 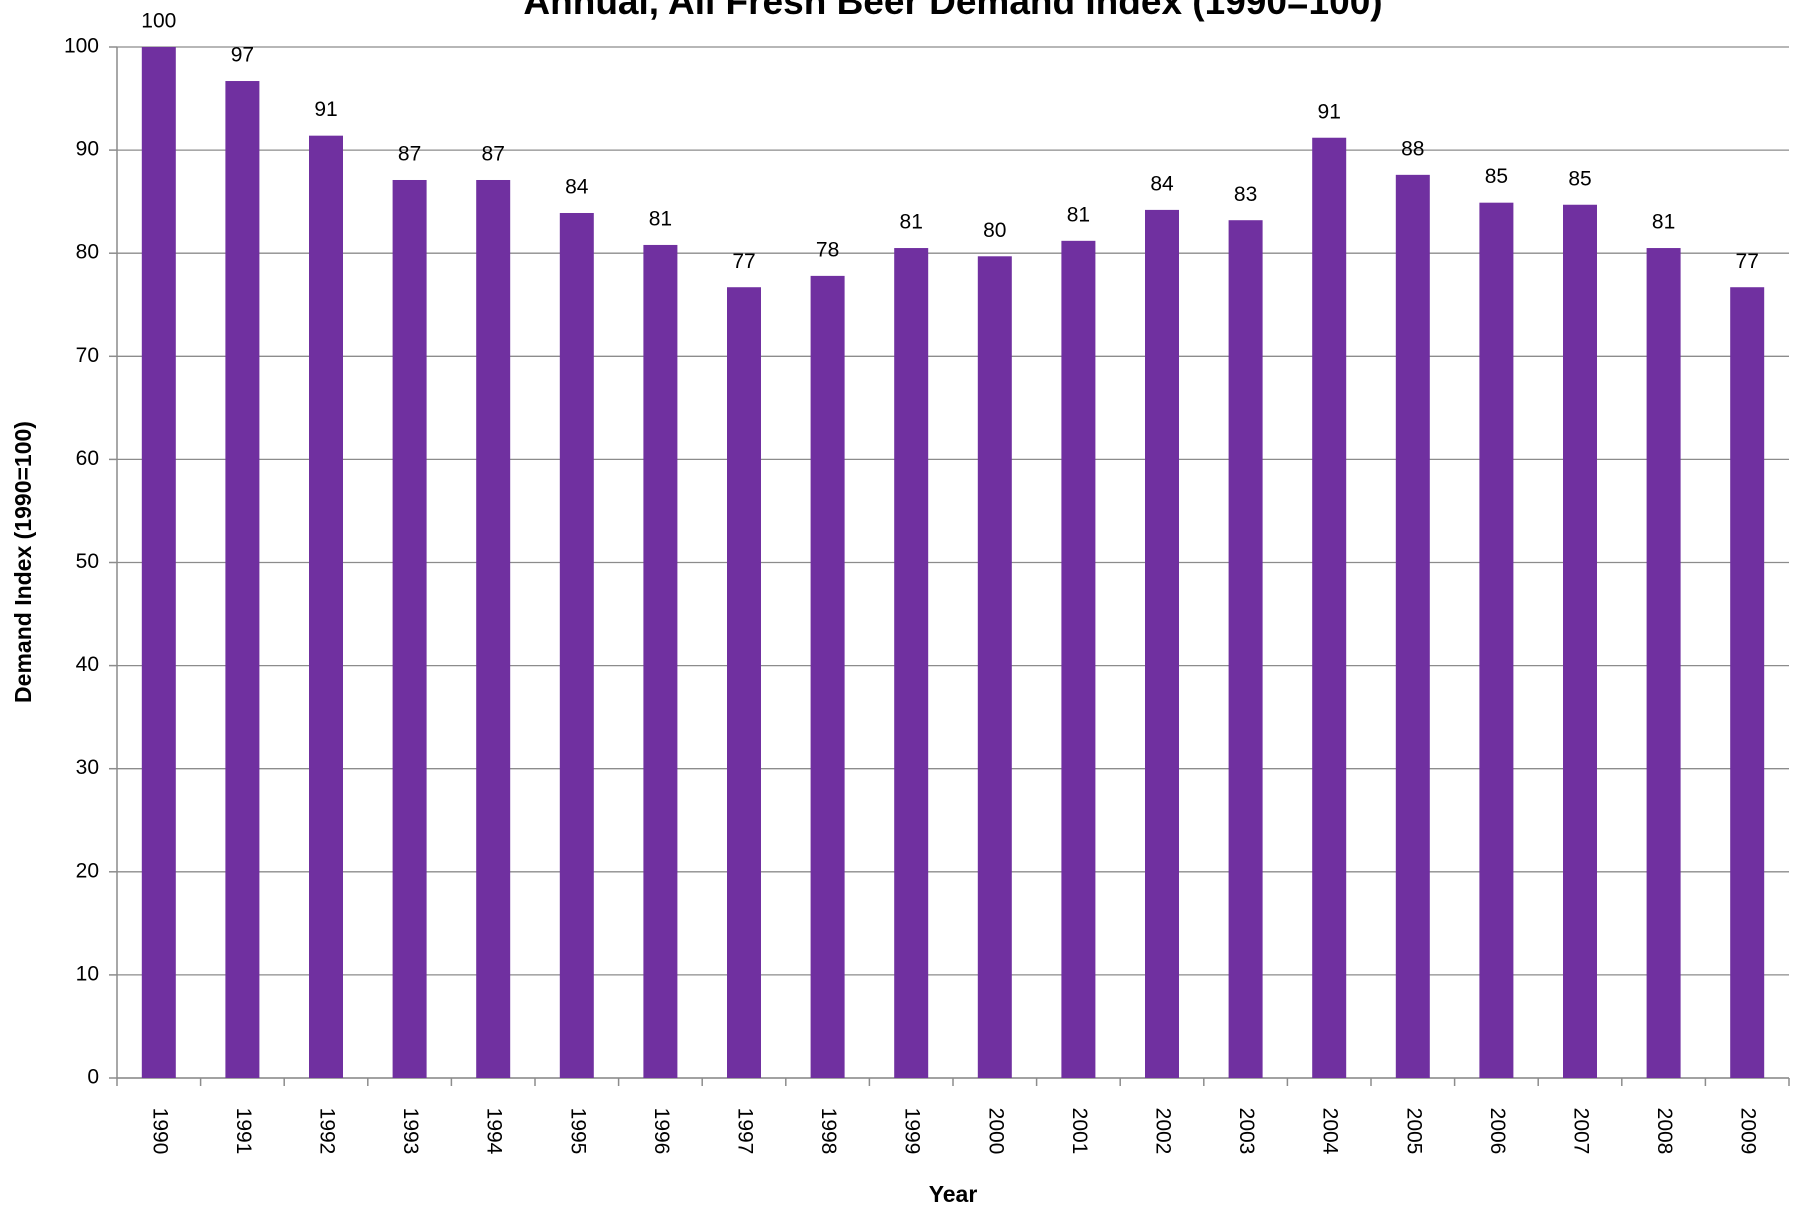 I want to click on x-tick-label: 1995, so click(x=577, y=1131).